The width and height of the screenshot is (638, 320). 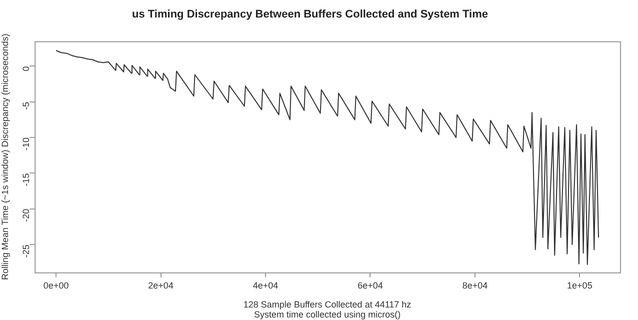 I want to click on y-tick-label: -25, so click(x=26, y=251).